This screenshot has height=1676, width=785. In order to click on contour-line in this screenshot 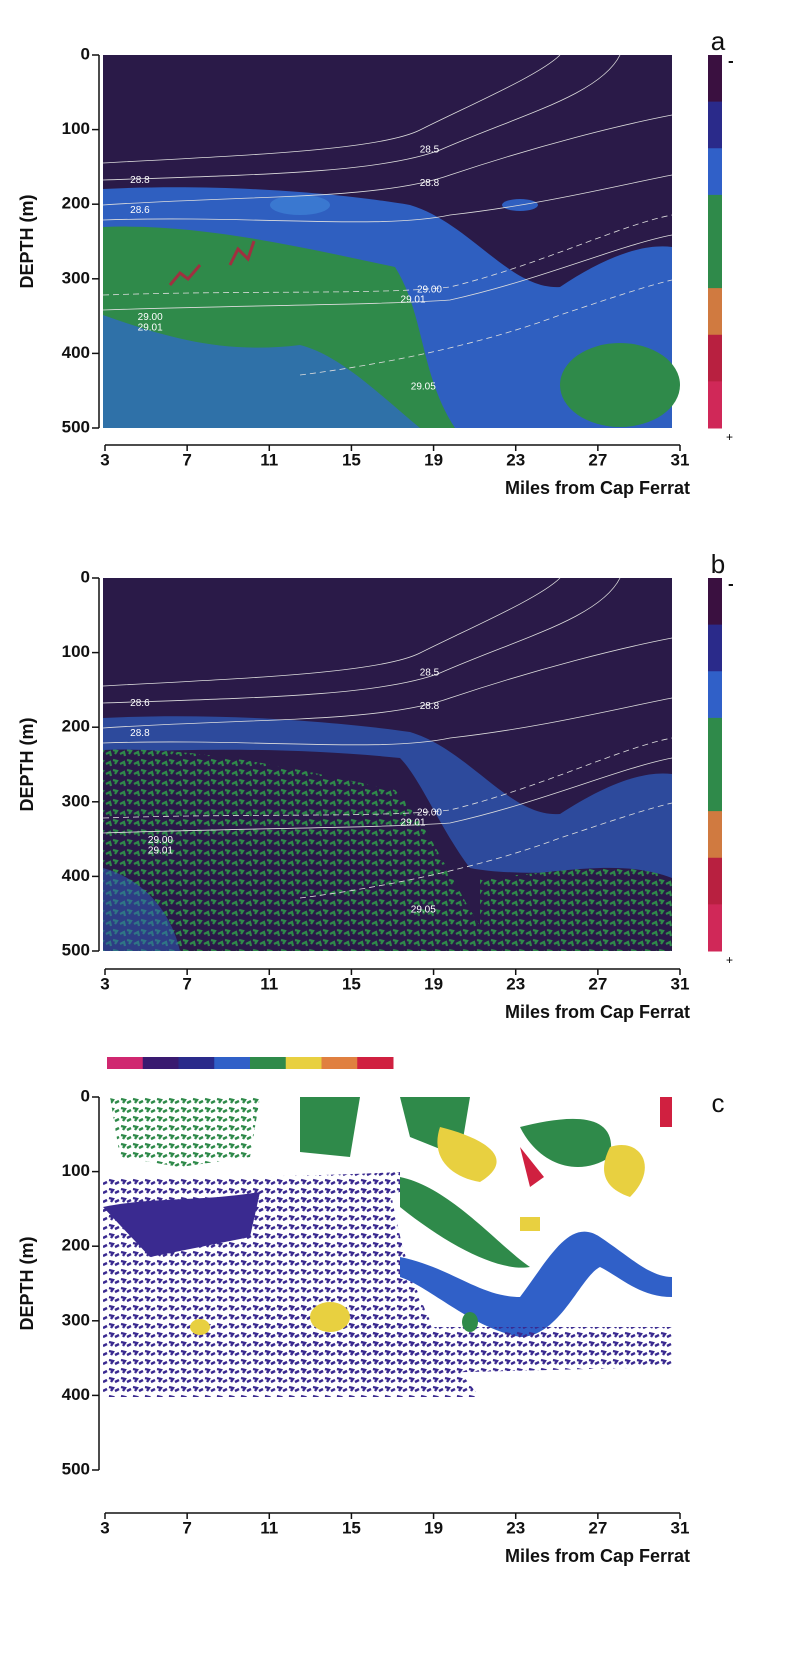, I will do `click(387, 738)`.